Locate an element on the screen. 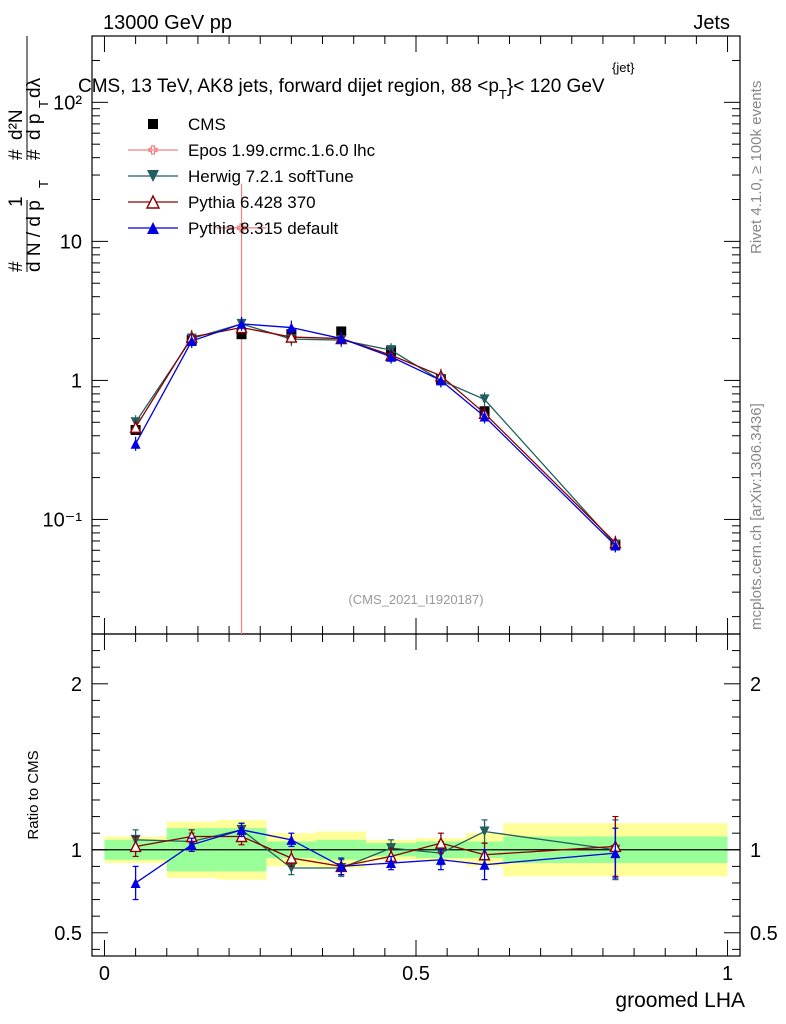 Image resolution: width=786 pixels, height=1024 pixels. x-tick-label: 1 is located at coordinates (727, 974).